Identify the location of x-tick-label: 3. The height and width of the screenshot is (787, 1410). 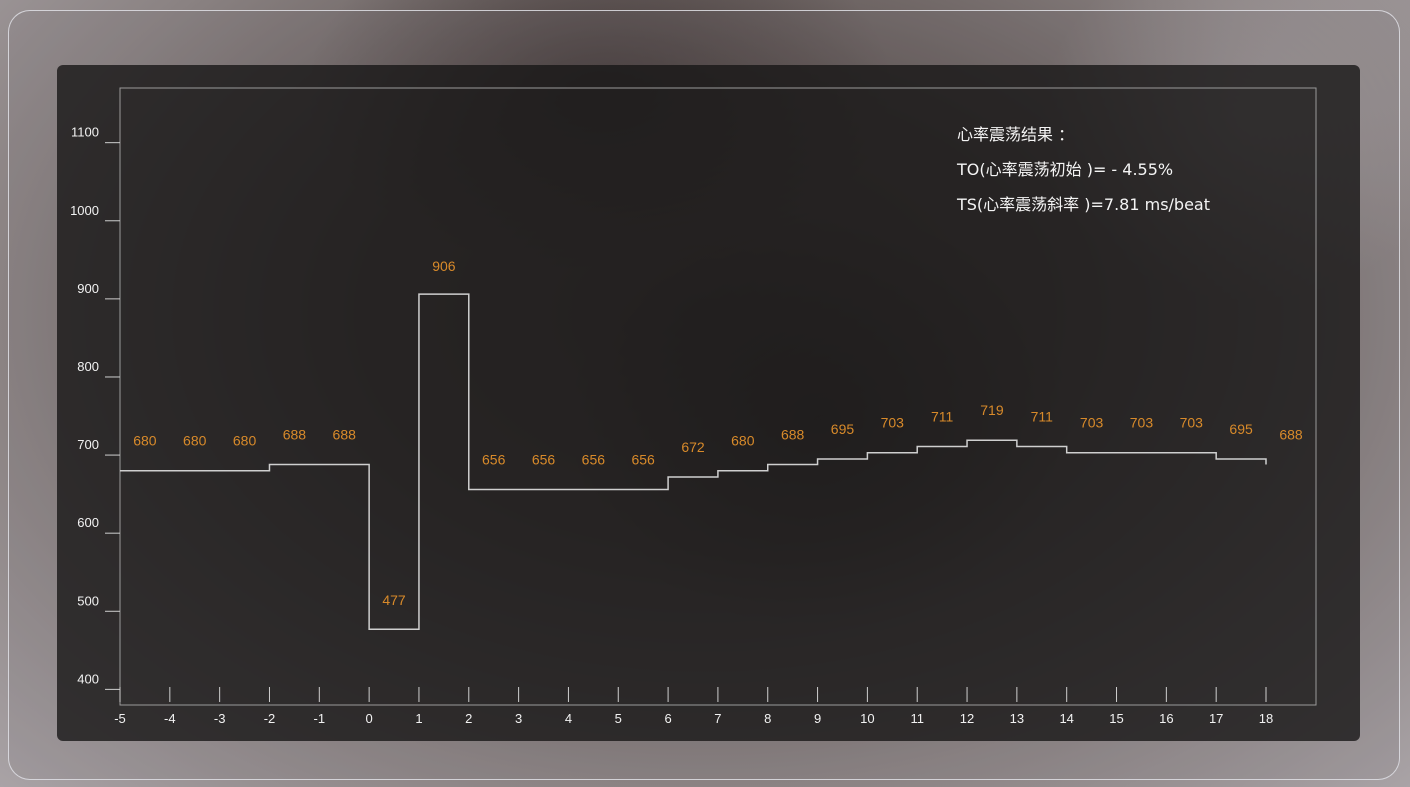
(518, 718).